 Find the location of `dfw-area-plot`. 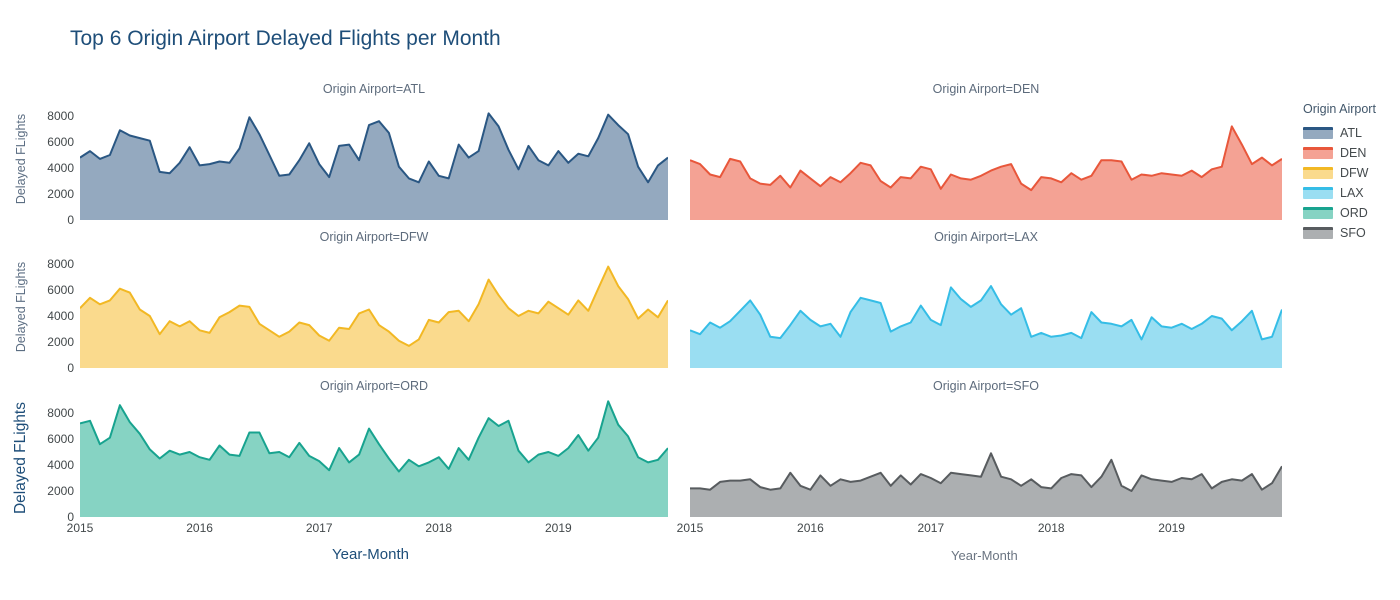

dfw-area-plot is located at coordinates (374, 308).